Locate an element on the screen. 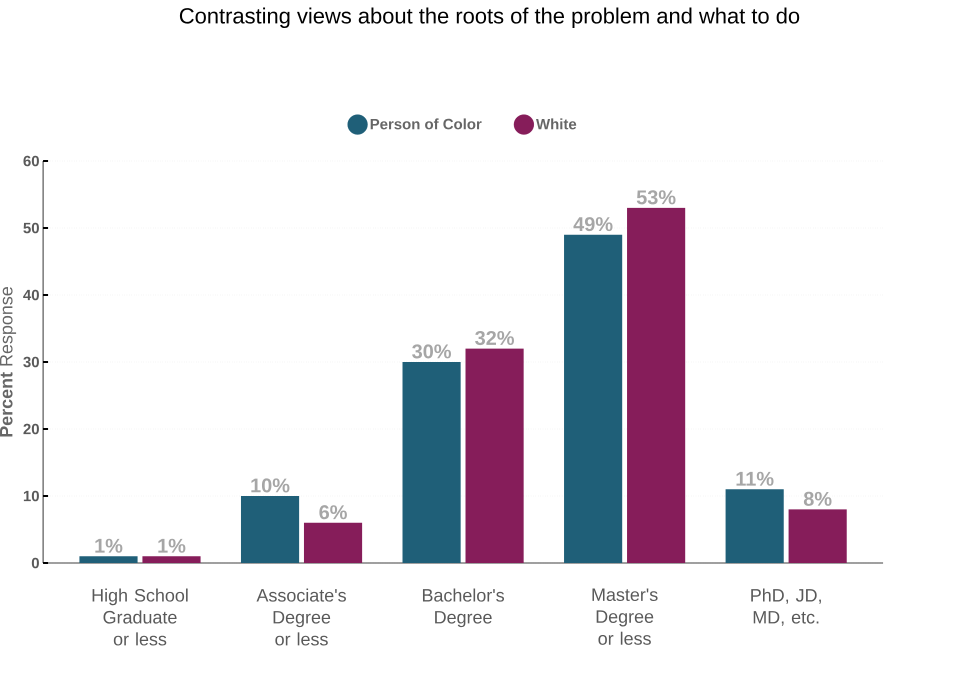  legend-label: White is located at coordinates (556, 124).